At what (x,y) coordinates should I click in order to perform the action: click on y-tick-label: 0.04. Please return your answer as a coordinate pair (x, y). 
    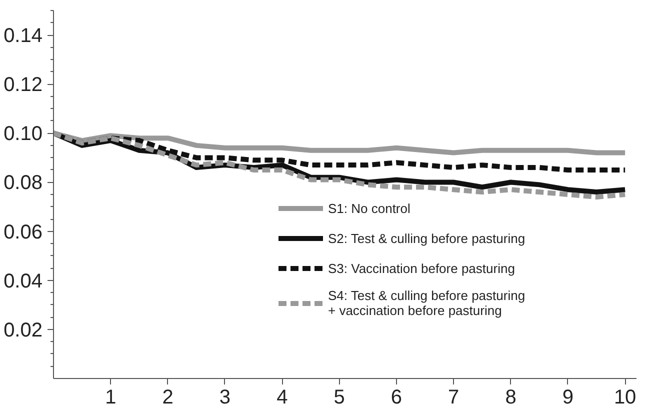
    Looking at the image, I should click on (23, 281).